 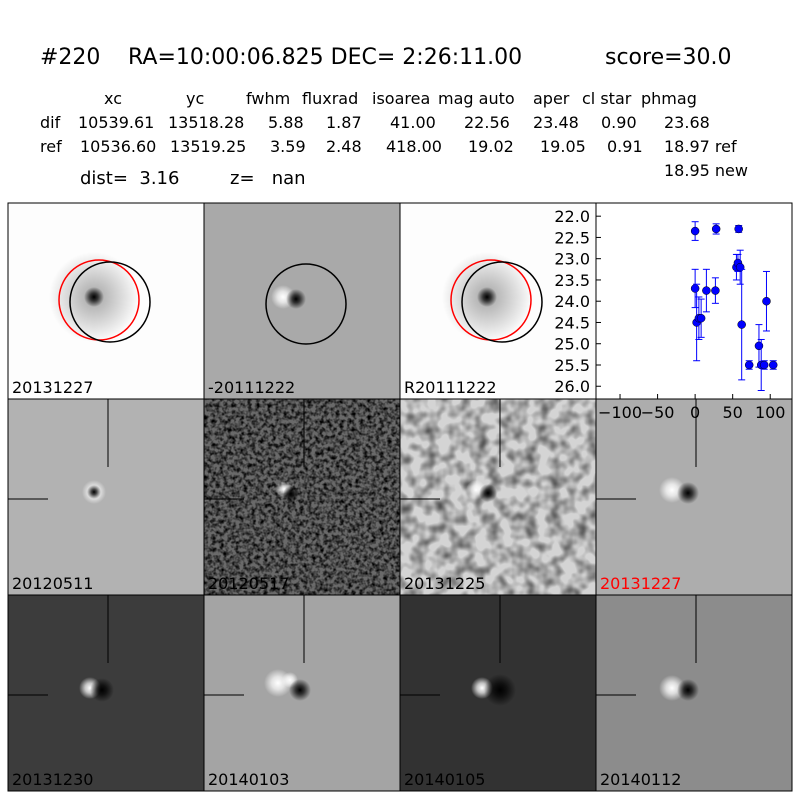 I want to click on table-cell: 19.02, so click(x=491, y=146).